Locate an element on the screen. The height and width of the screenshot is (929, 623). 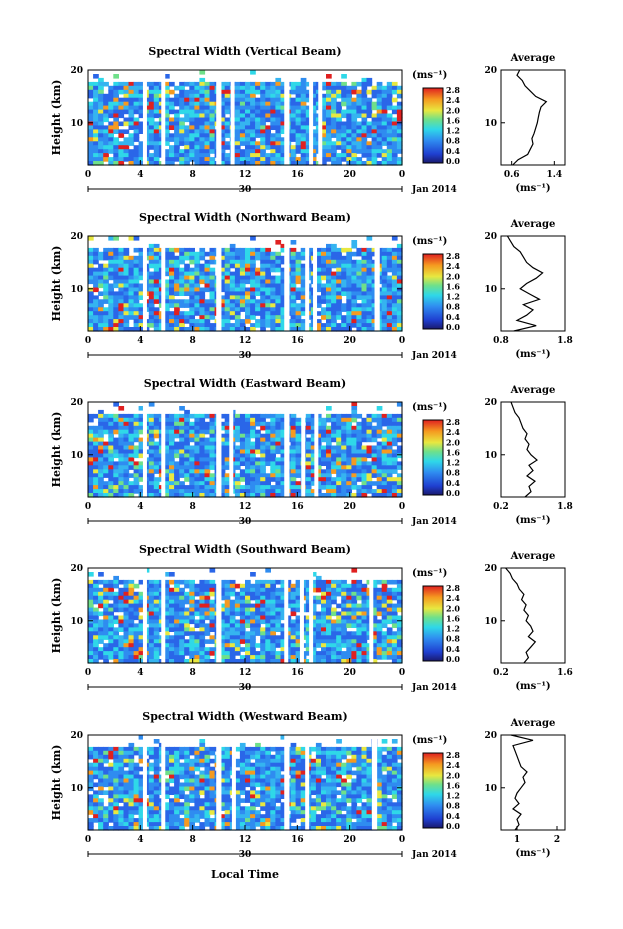
day-label: 30 is located at coordinates (245, 190).